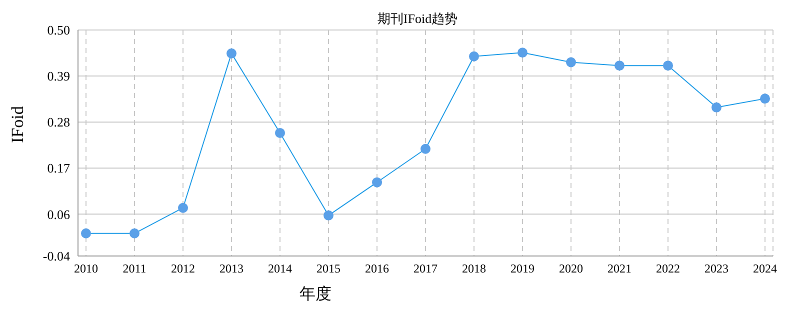 The height and width of the screenshot is (330, 790). Describe the element at coordinates (58, 122) in the screenshot. I see `y-tick-label: 0.28` at that location.